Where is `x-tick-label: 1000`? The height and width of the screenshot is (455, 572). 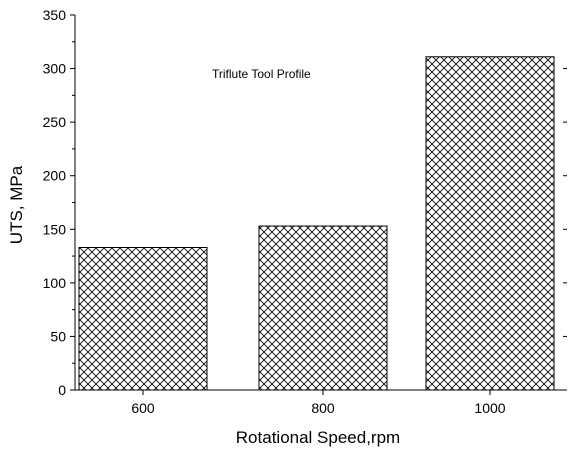 x-tick-label: 1000 is located at coordinates (489, 408).